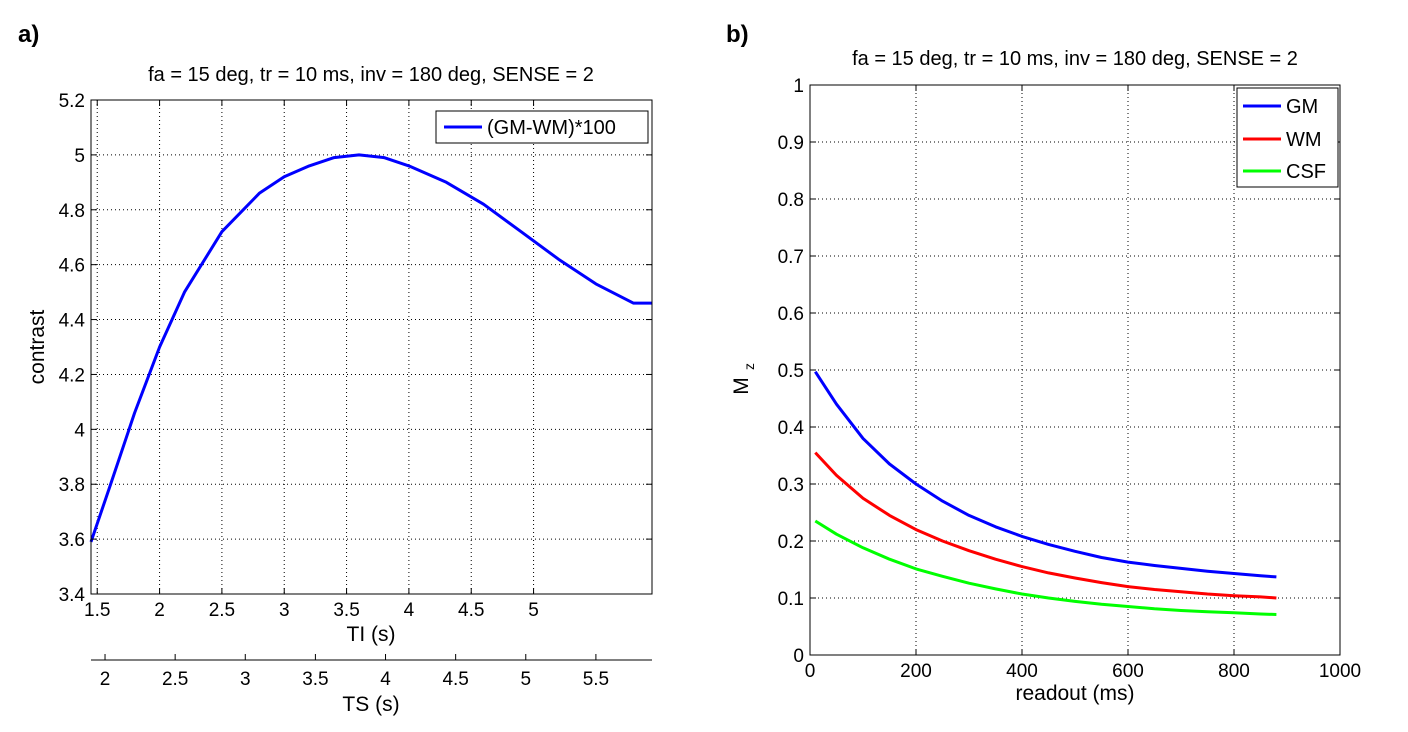  Describe the element at coordinates (741, 386) in the screenshot. I see `panel-b-y-label: M` at that location.